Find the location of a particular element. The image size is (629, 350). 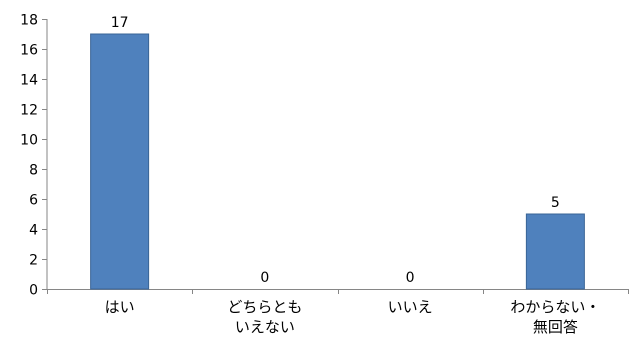

y-tick-label: 16 is located at coordinates (29, 51).